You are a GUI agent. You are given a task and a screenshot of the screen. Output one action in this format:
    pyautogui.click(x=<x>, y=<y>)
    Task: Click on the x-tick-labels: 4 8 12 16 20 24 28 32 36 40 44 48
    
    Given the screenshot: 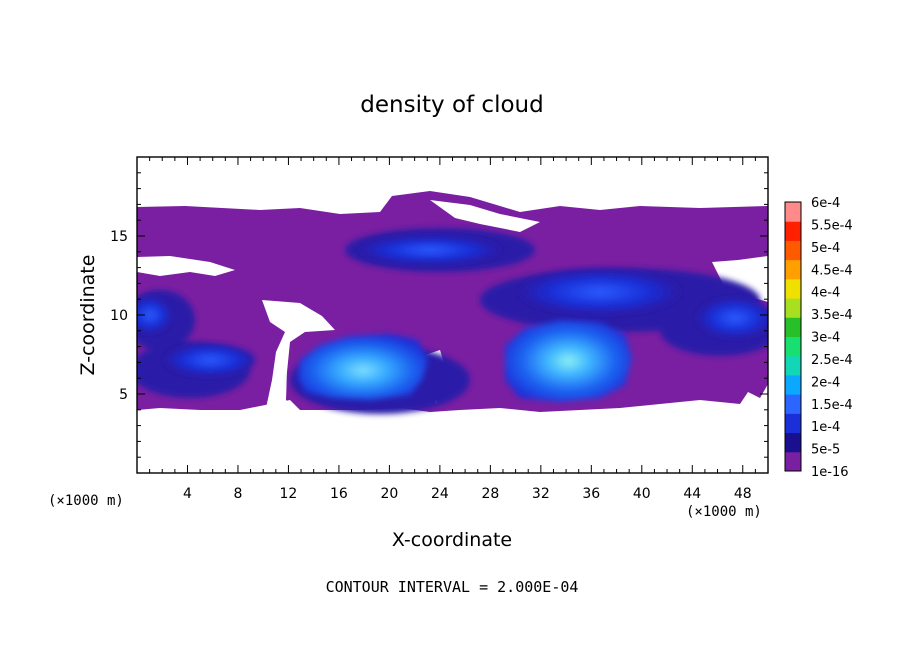 What is the action you would take?
    pyautogui.click(x=467, y=494)
    